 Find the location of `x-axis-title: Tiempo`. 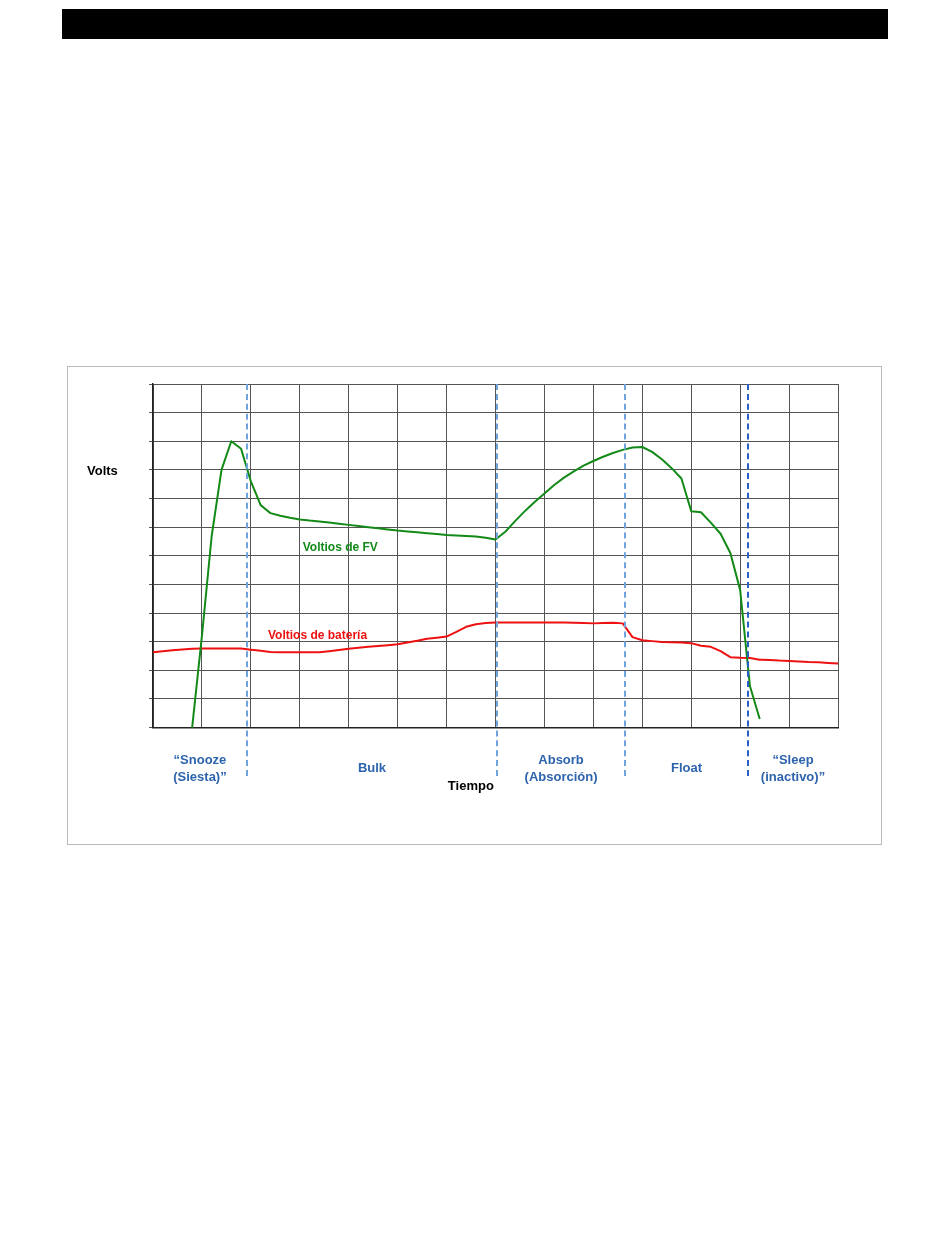

x-axis-title: Tiempo is located at coordinates (470, 786).